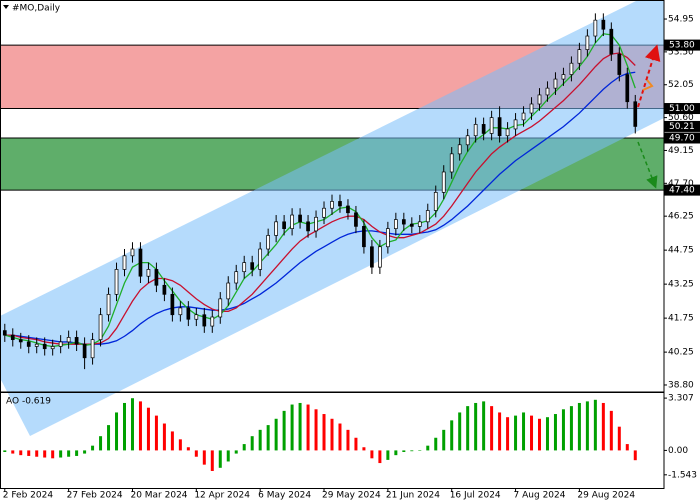  What do you see at coordinates (284, 495) in the screenshot?
I see `x-tick-label: 6 May 2024` at bounding box center [284, 495].